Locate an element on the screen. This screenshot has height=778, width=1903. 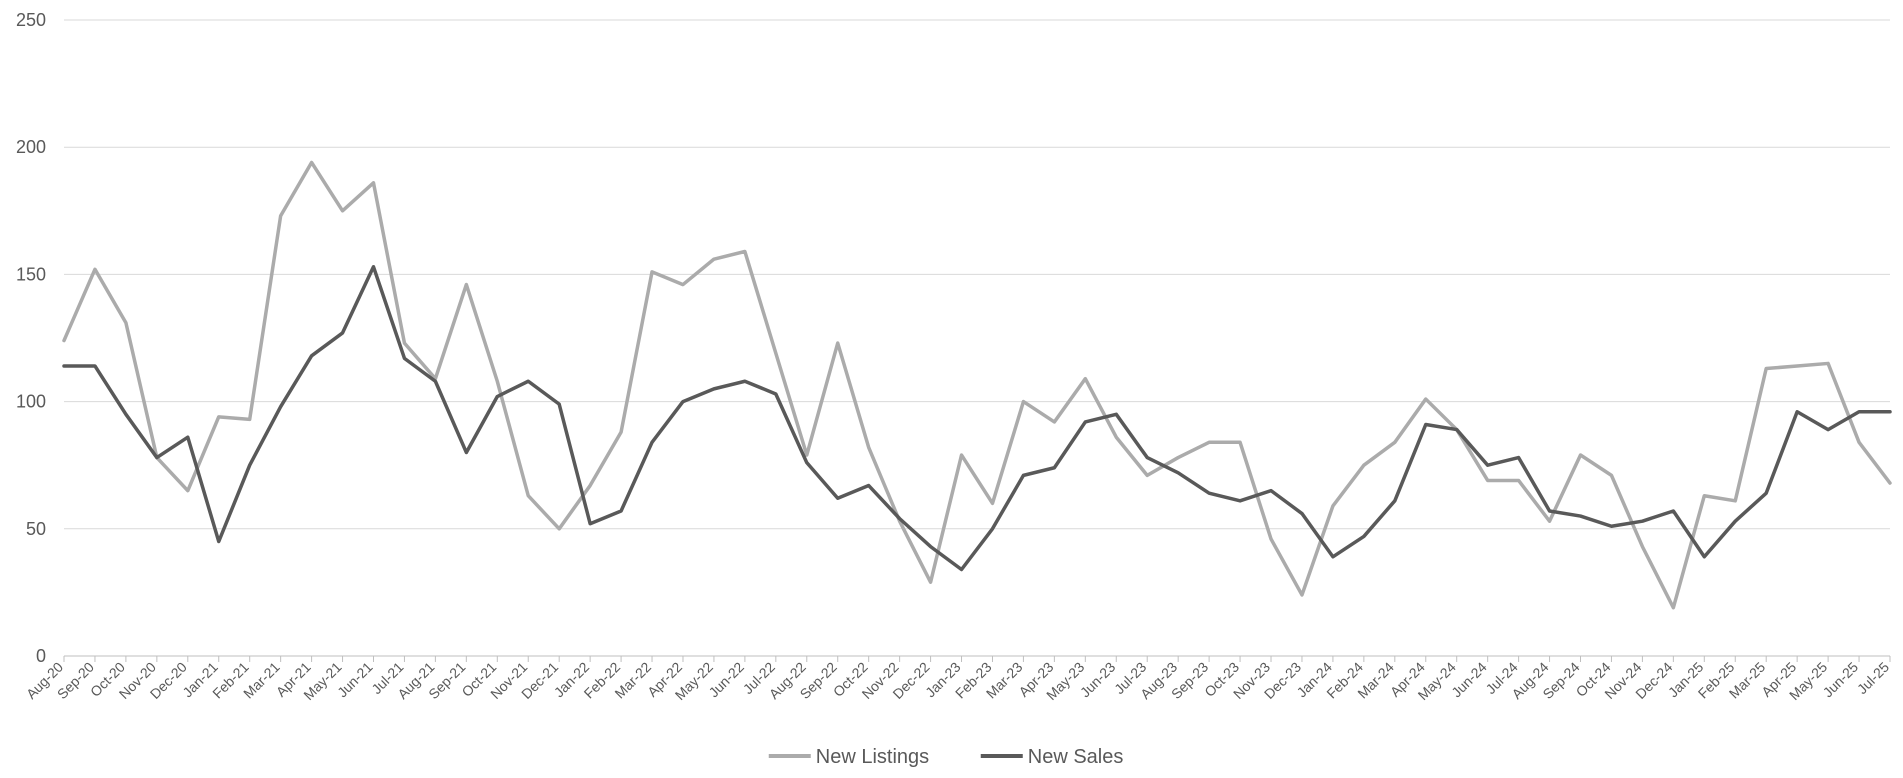
x-tick-label: Jun-21 is located at coordinates (355, 680).